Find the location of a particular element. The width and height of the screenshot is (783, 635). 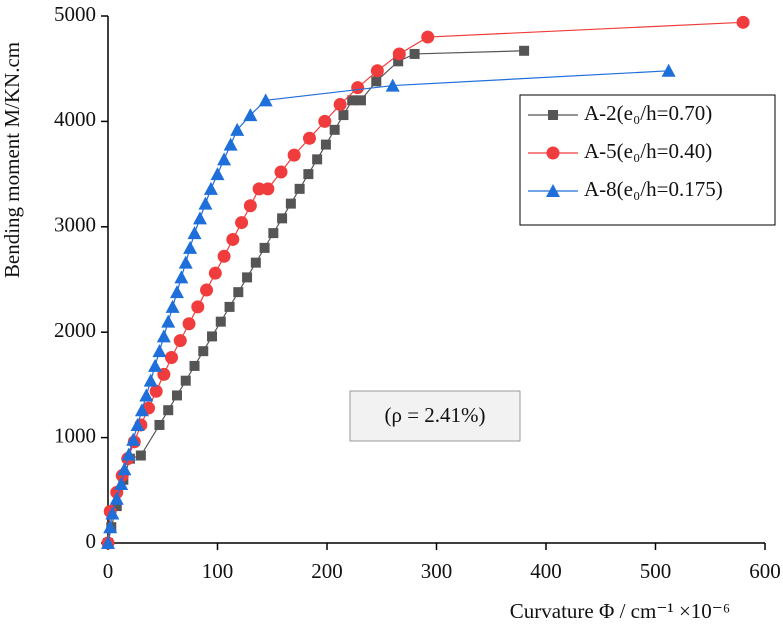

y-tick-label: 3000 is located at coordinates (75, 225).